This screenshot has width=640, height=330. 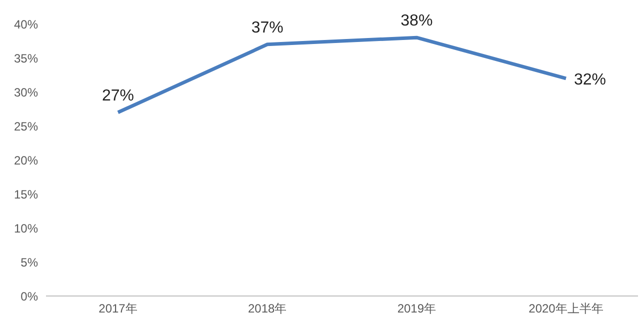 I want to click on x-tick-label: 2019年, so click(x=416, y=309).